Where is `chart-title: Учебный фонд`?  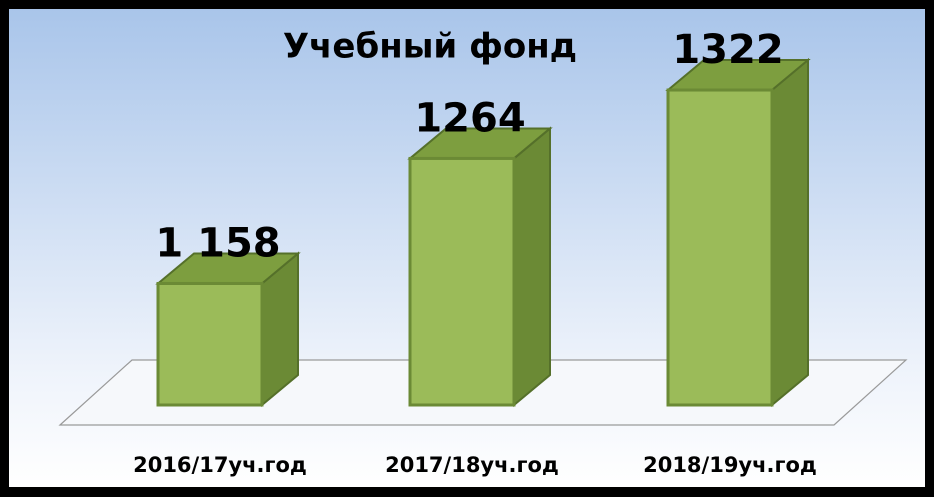 chart-title: Учебный фонд is located at coordinates (430, 47).